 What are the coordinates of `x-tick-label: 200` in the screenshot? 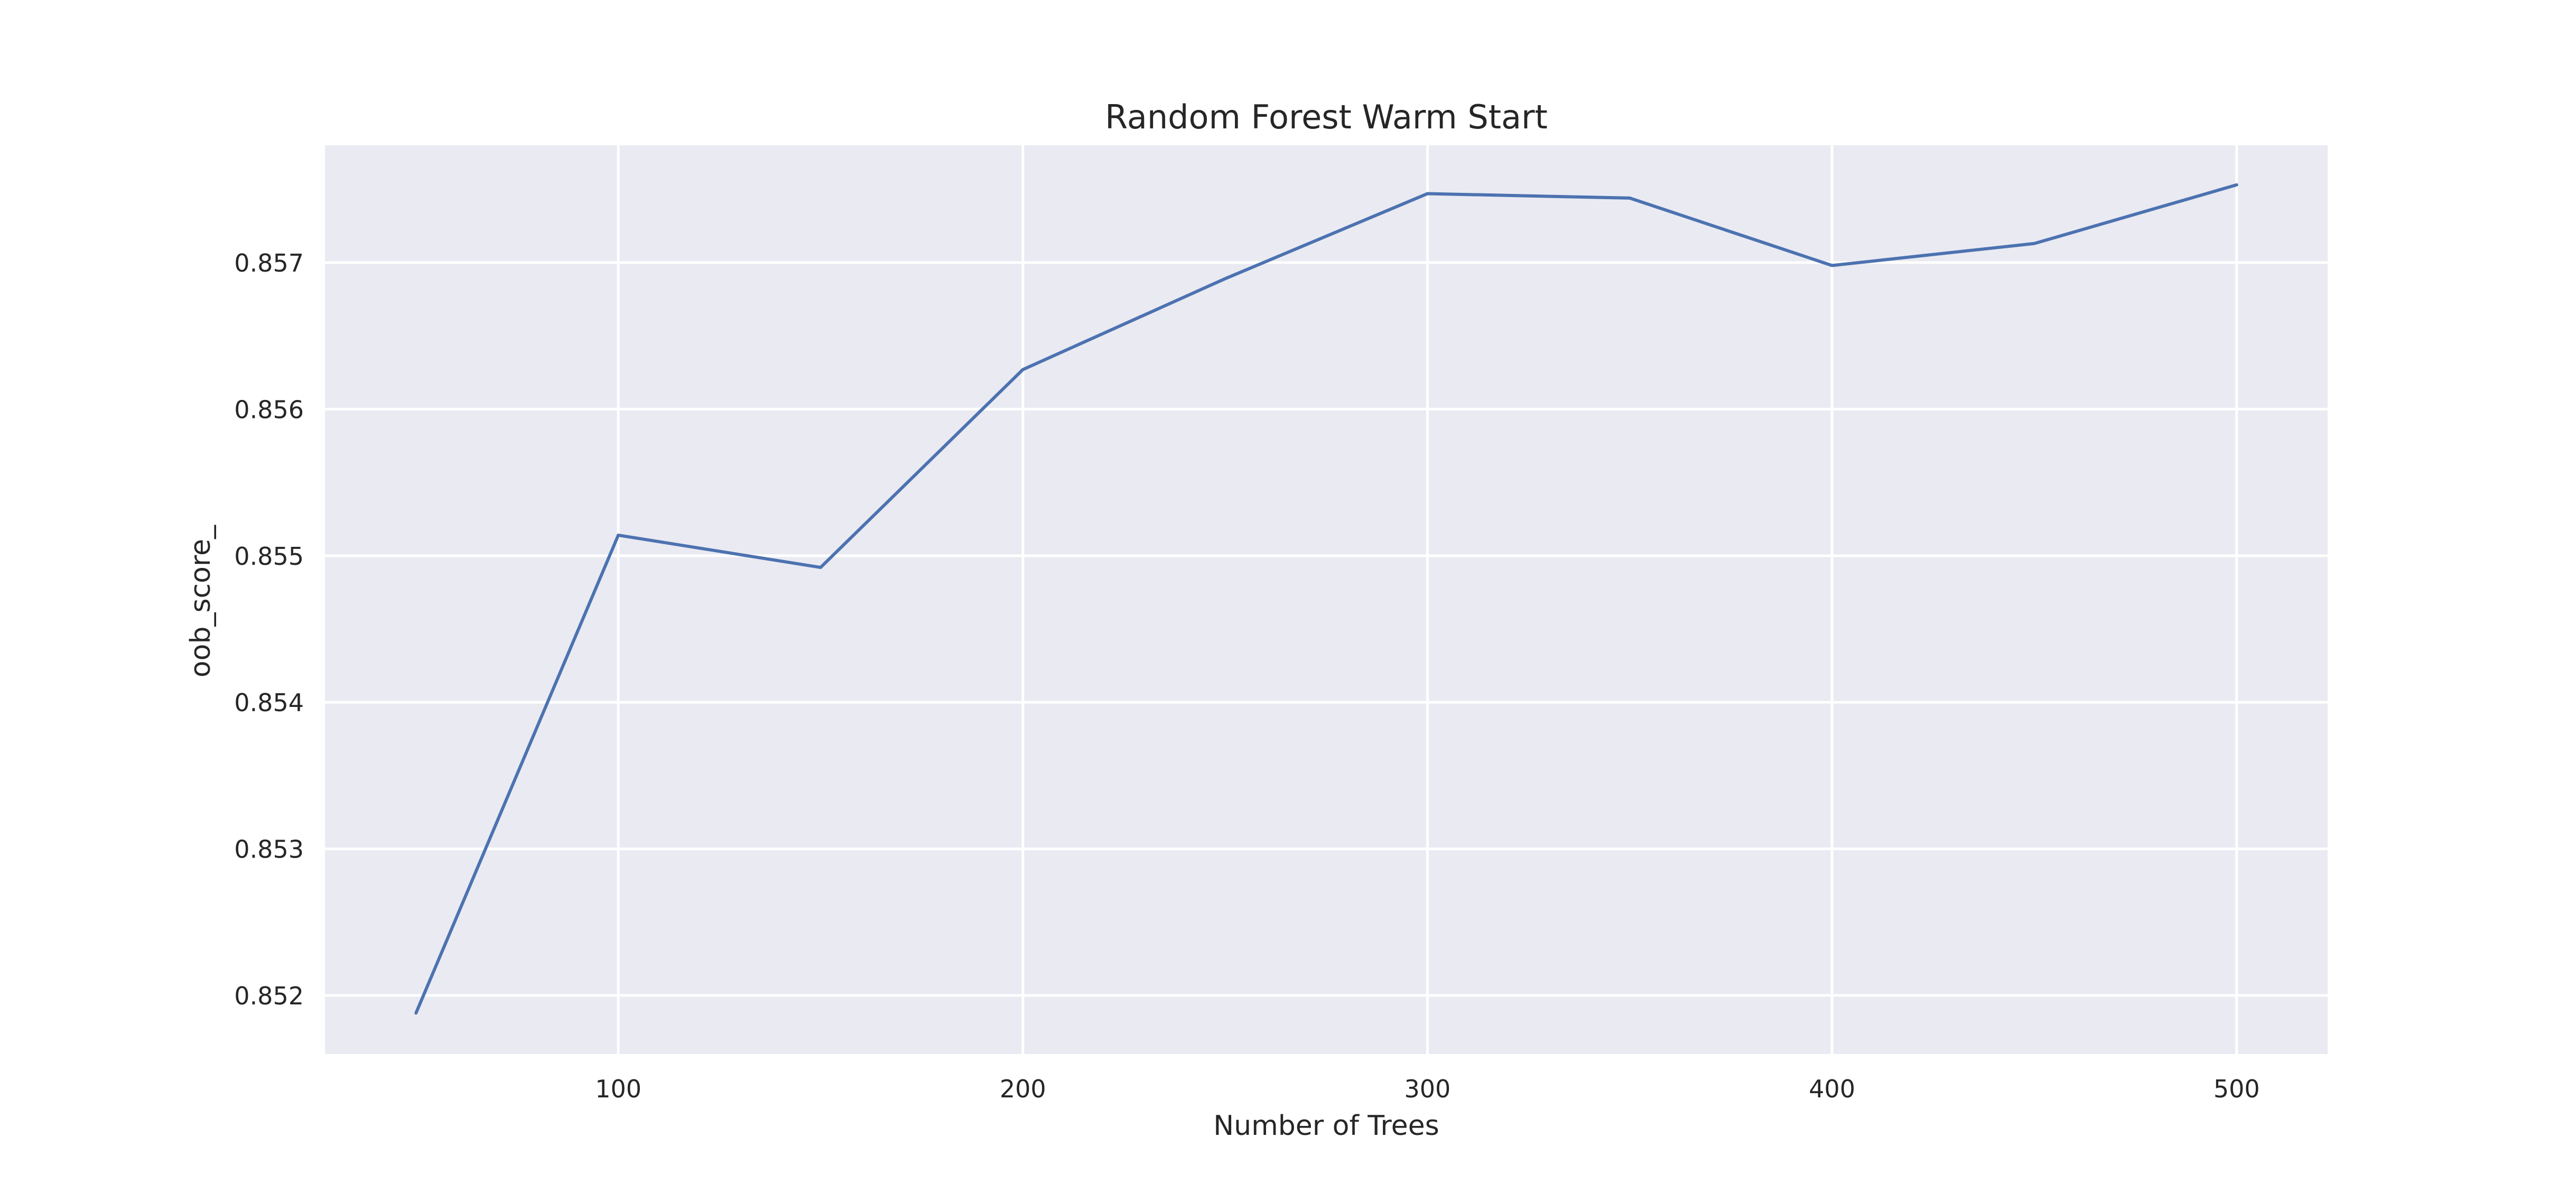 It's located at (1023, 1089).